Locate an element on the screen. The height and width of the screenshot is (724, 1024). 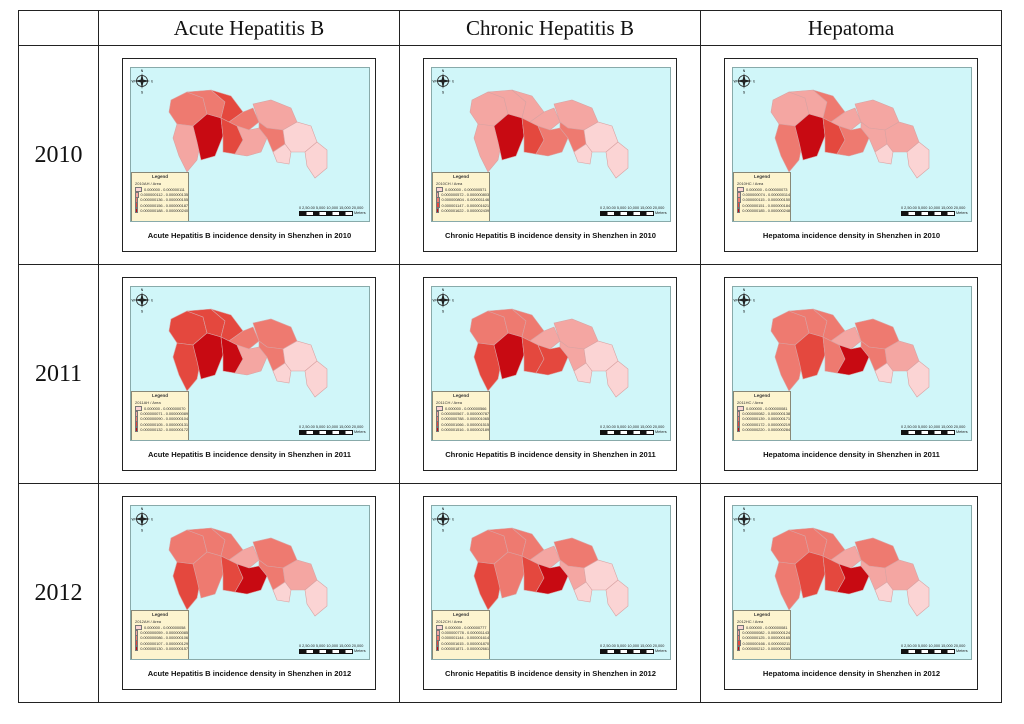
legend-entry: 0.000000105 - 0.000000131 is located at coordinates (161, 424).